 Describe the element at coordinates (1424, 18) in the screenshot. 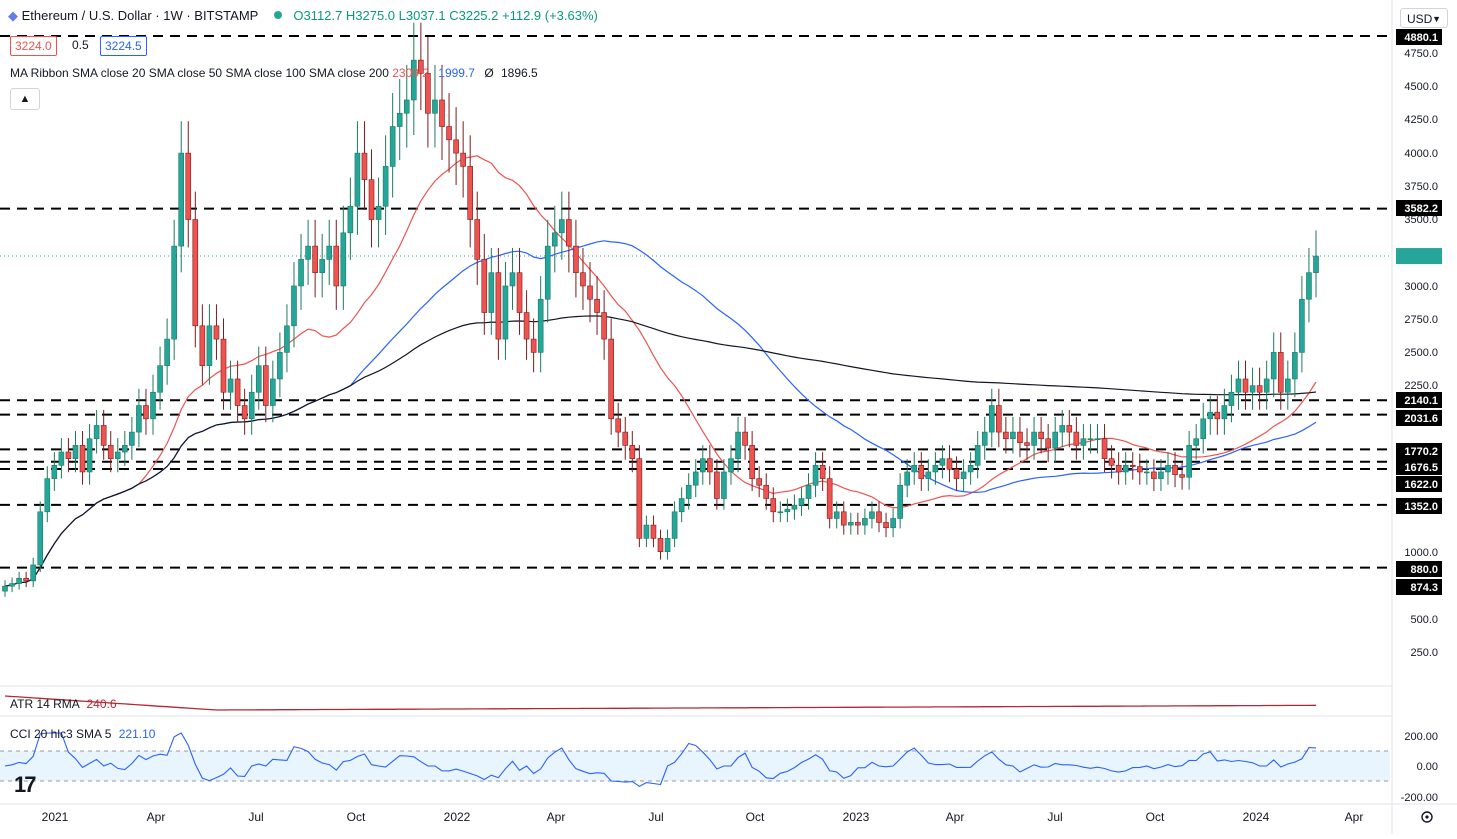

I see `currency-selector: USD ▼` at that location.